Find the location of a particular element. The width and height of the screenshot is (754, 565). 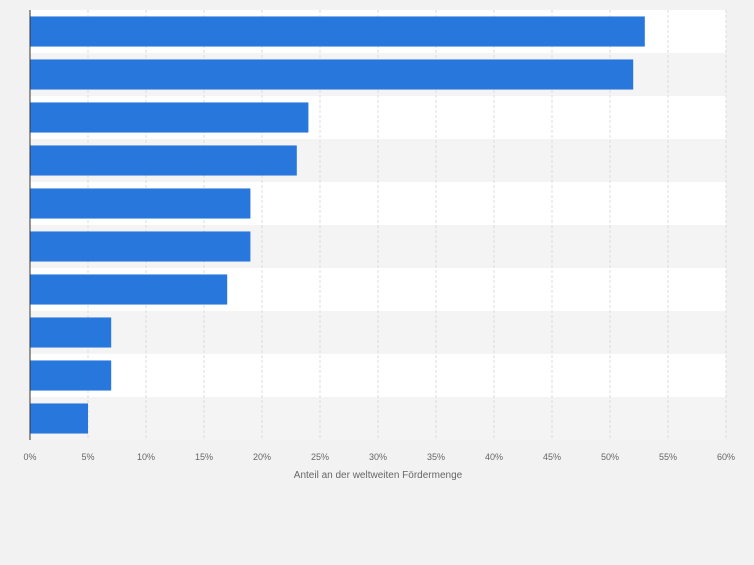

x-tick-label: 35% is located at coordinates (436, 457).